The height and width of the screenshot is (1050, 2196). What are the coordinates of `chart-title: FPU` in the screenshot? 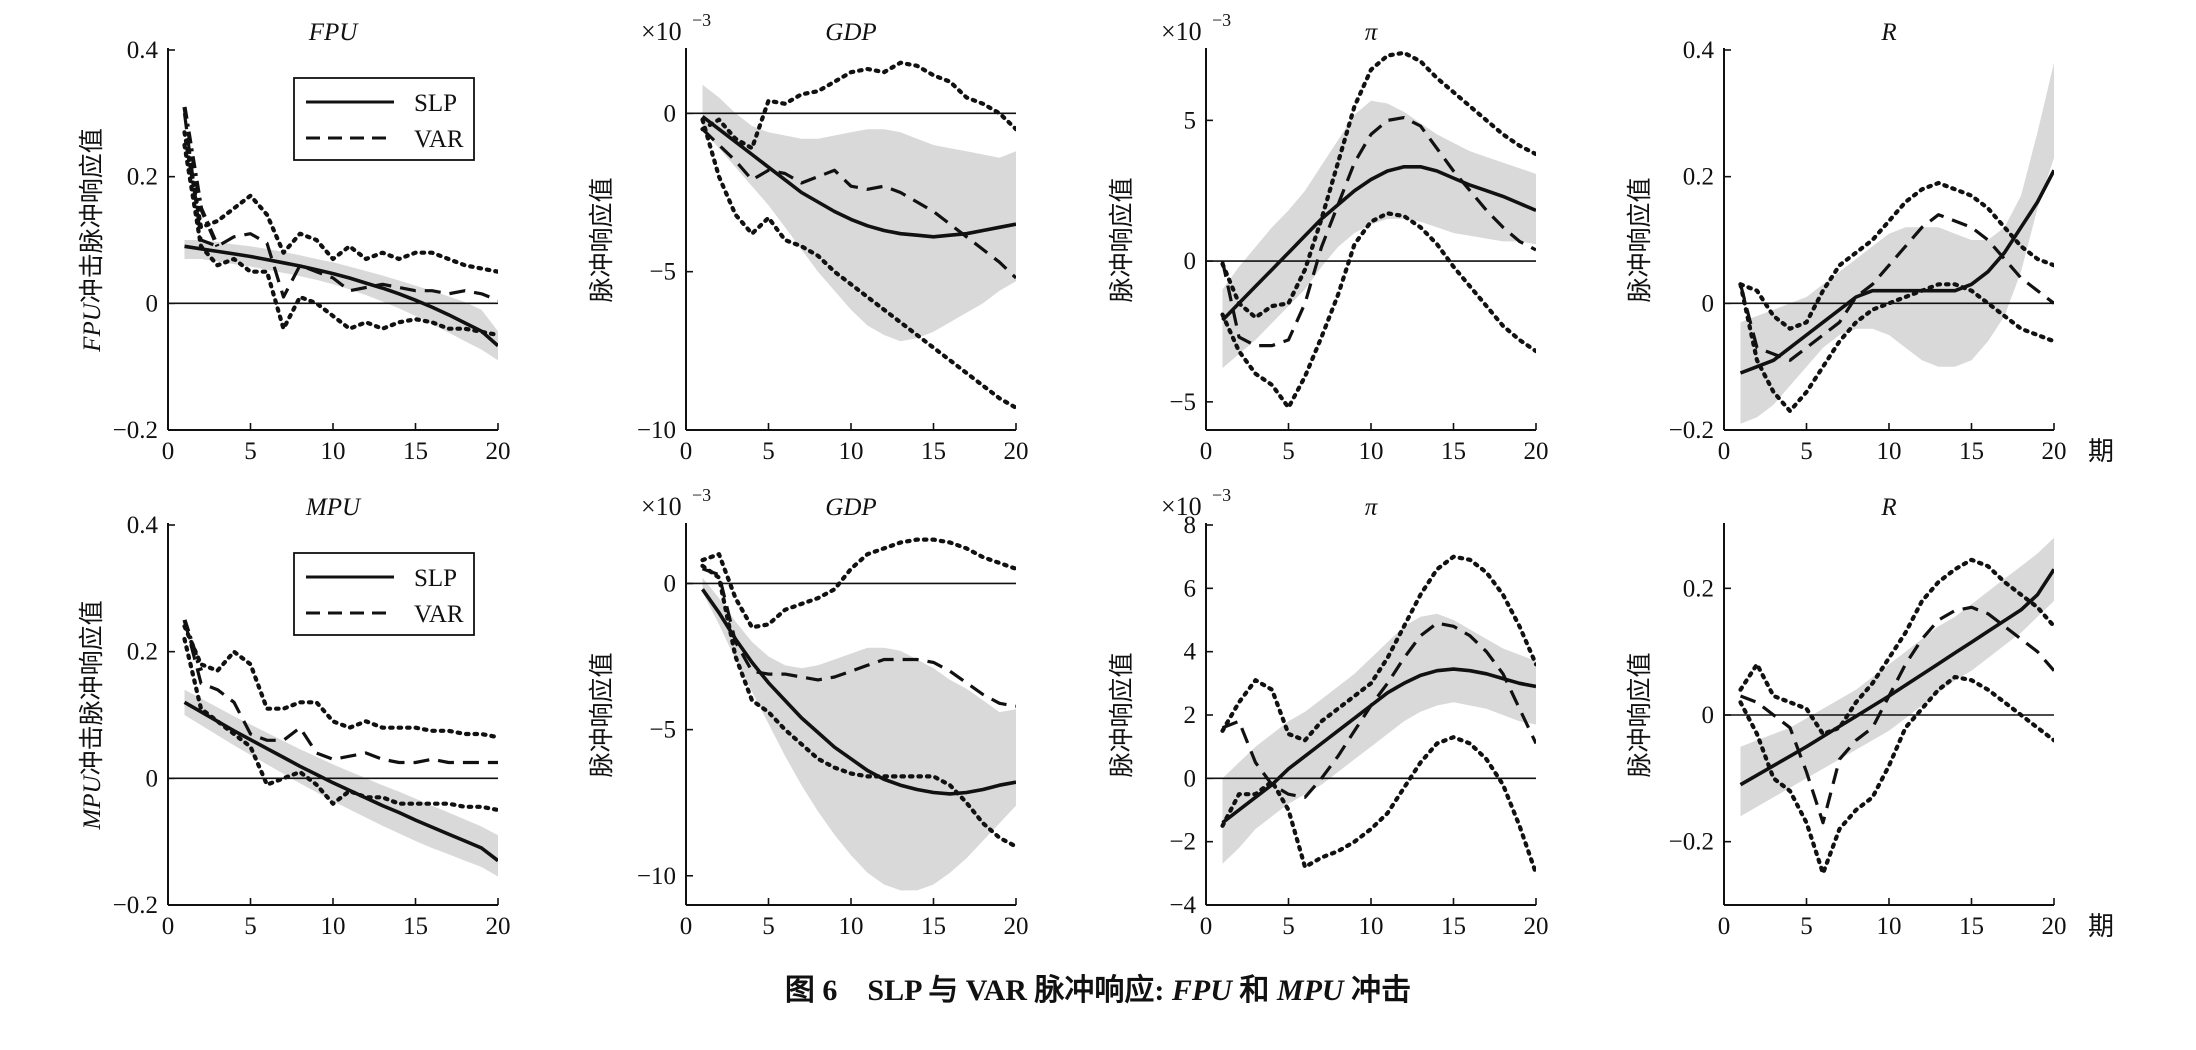 It's located at (334, 32).